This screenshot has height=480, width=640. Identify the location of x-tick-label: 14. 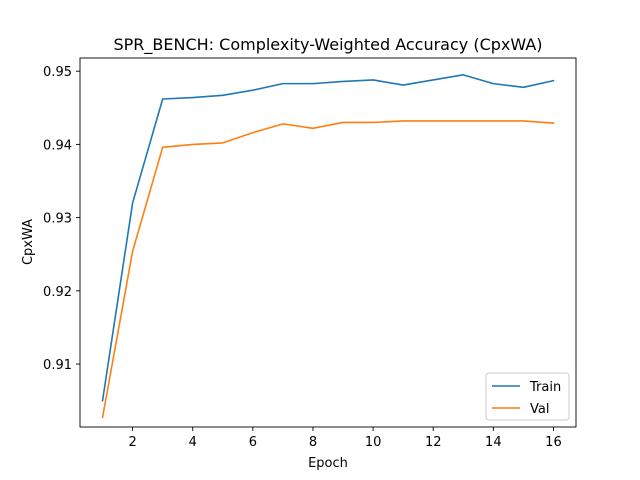
(493, 442).